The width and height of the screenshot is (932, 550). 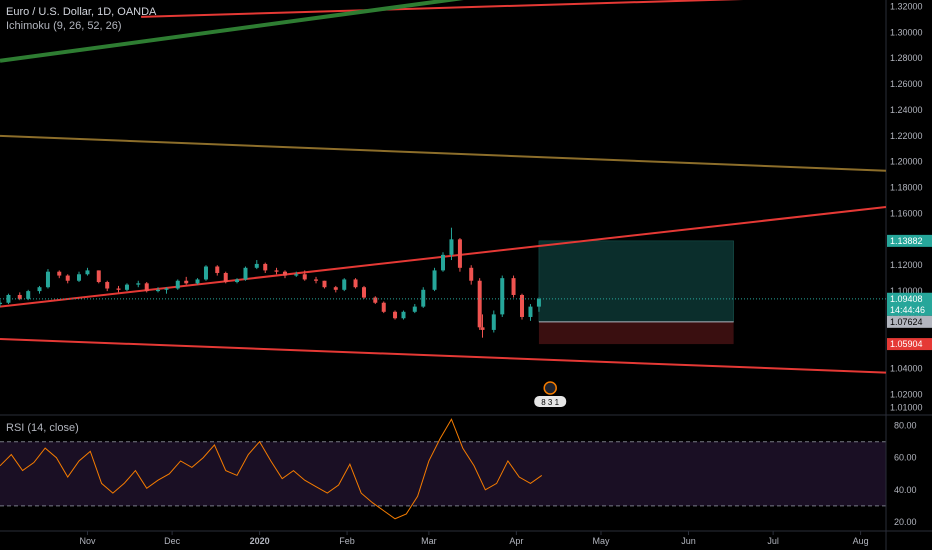 I want to click on price-tick-label: 1.18000, so click(x=906, y=188).